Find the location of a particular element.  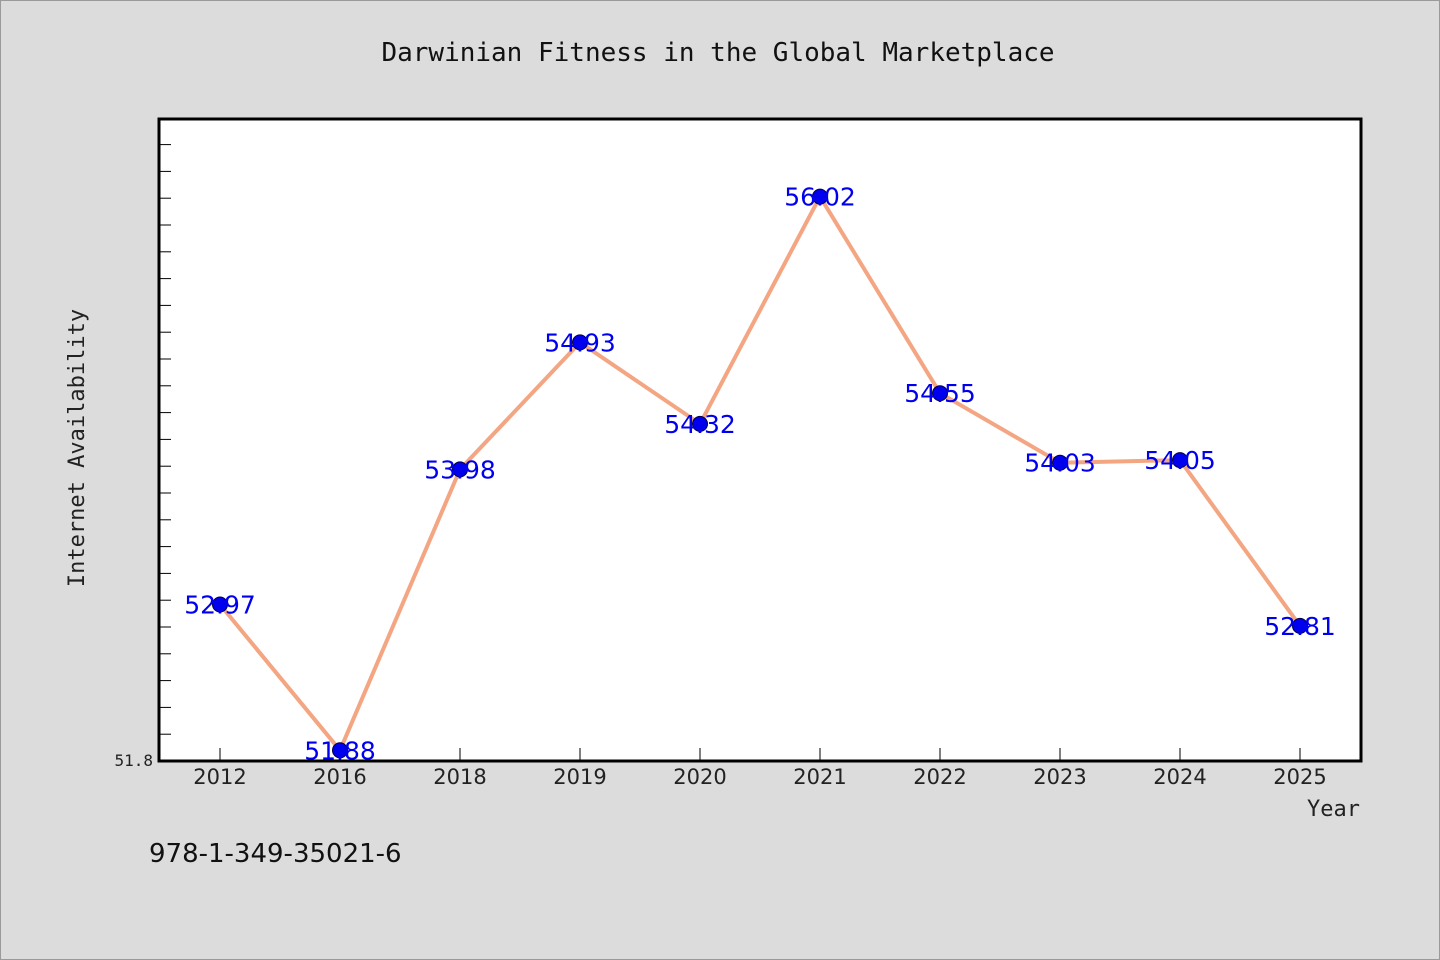

footer-isbn: 978-1-349-35021-6 is located at coordinates (275, 854).